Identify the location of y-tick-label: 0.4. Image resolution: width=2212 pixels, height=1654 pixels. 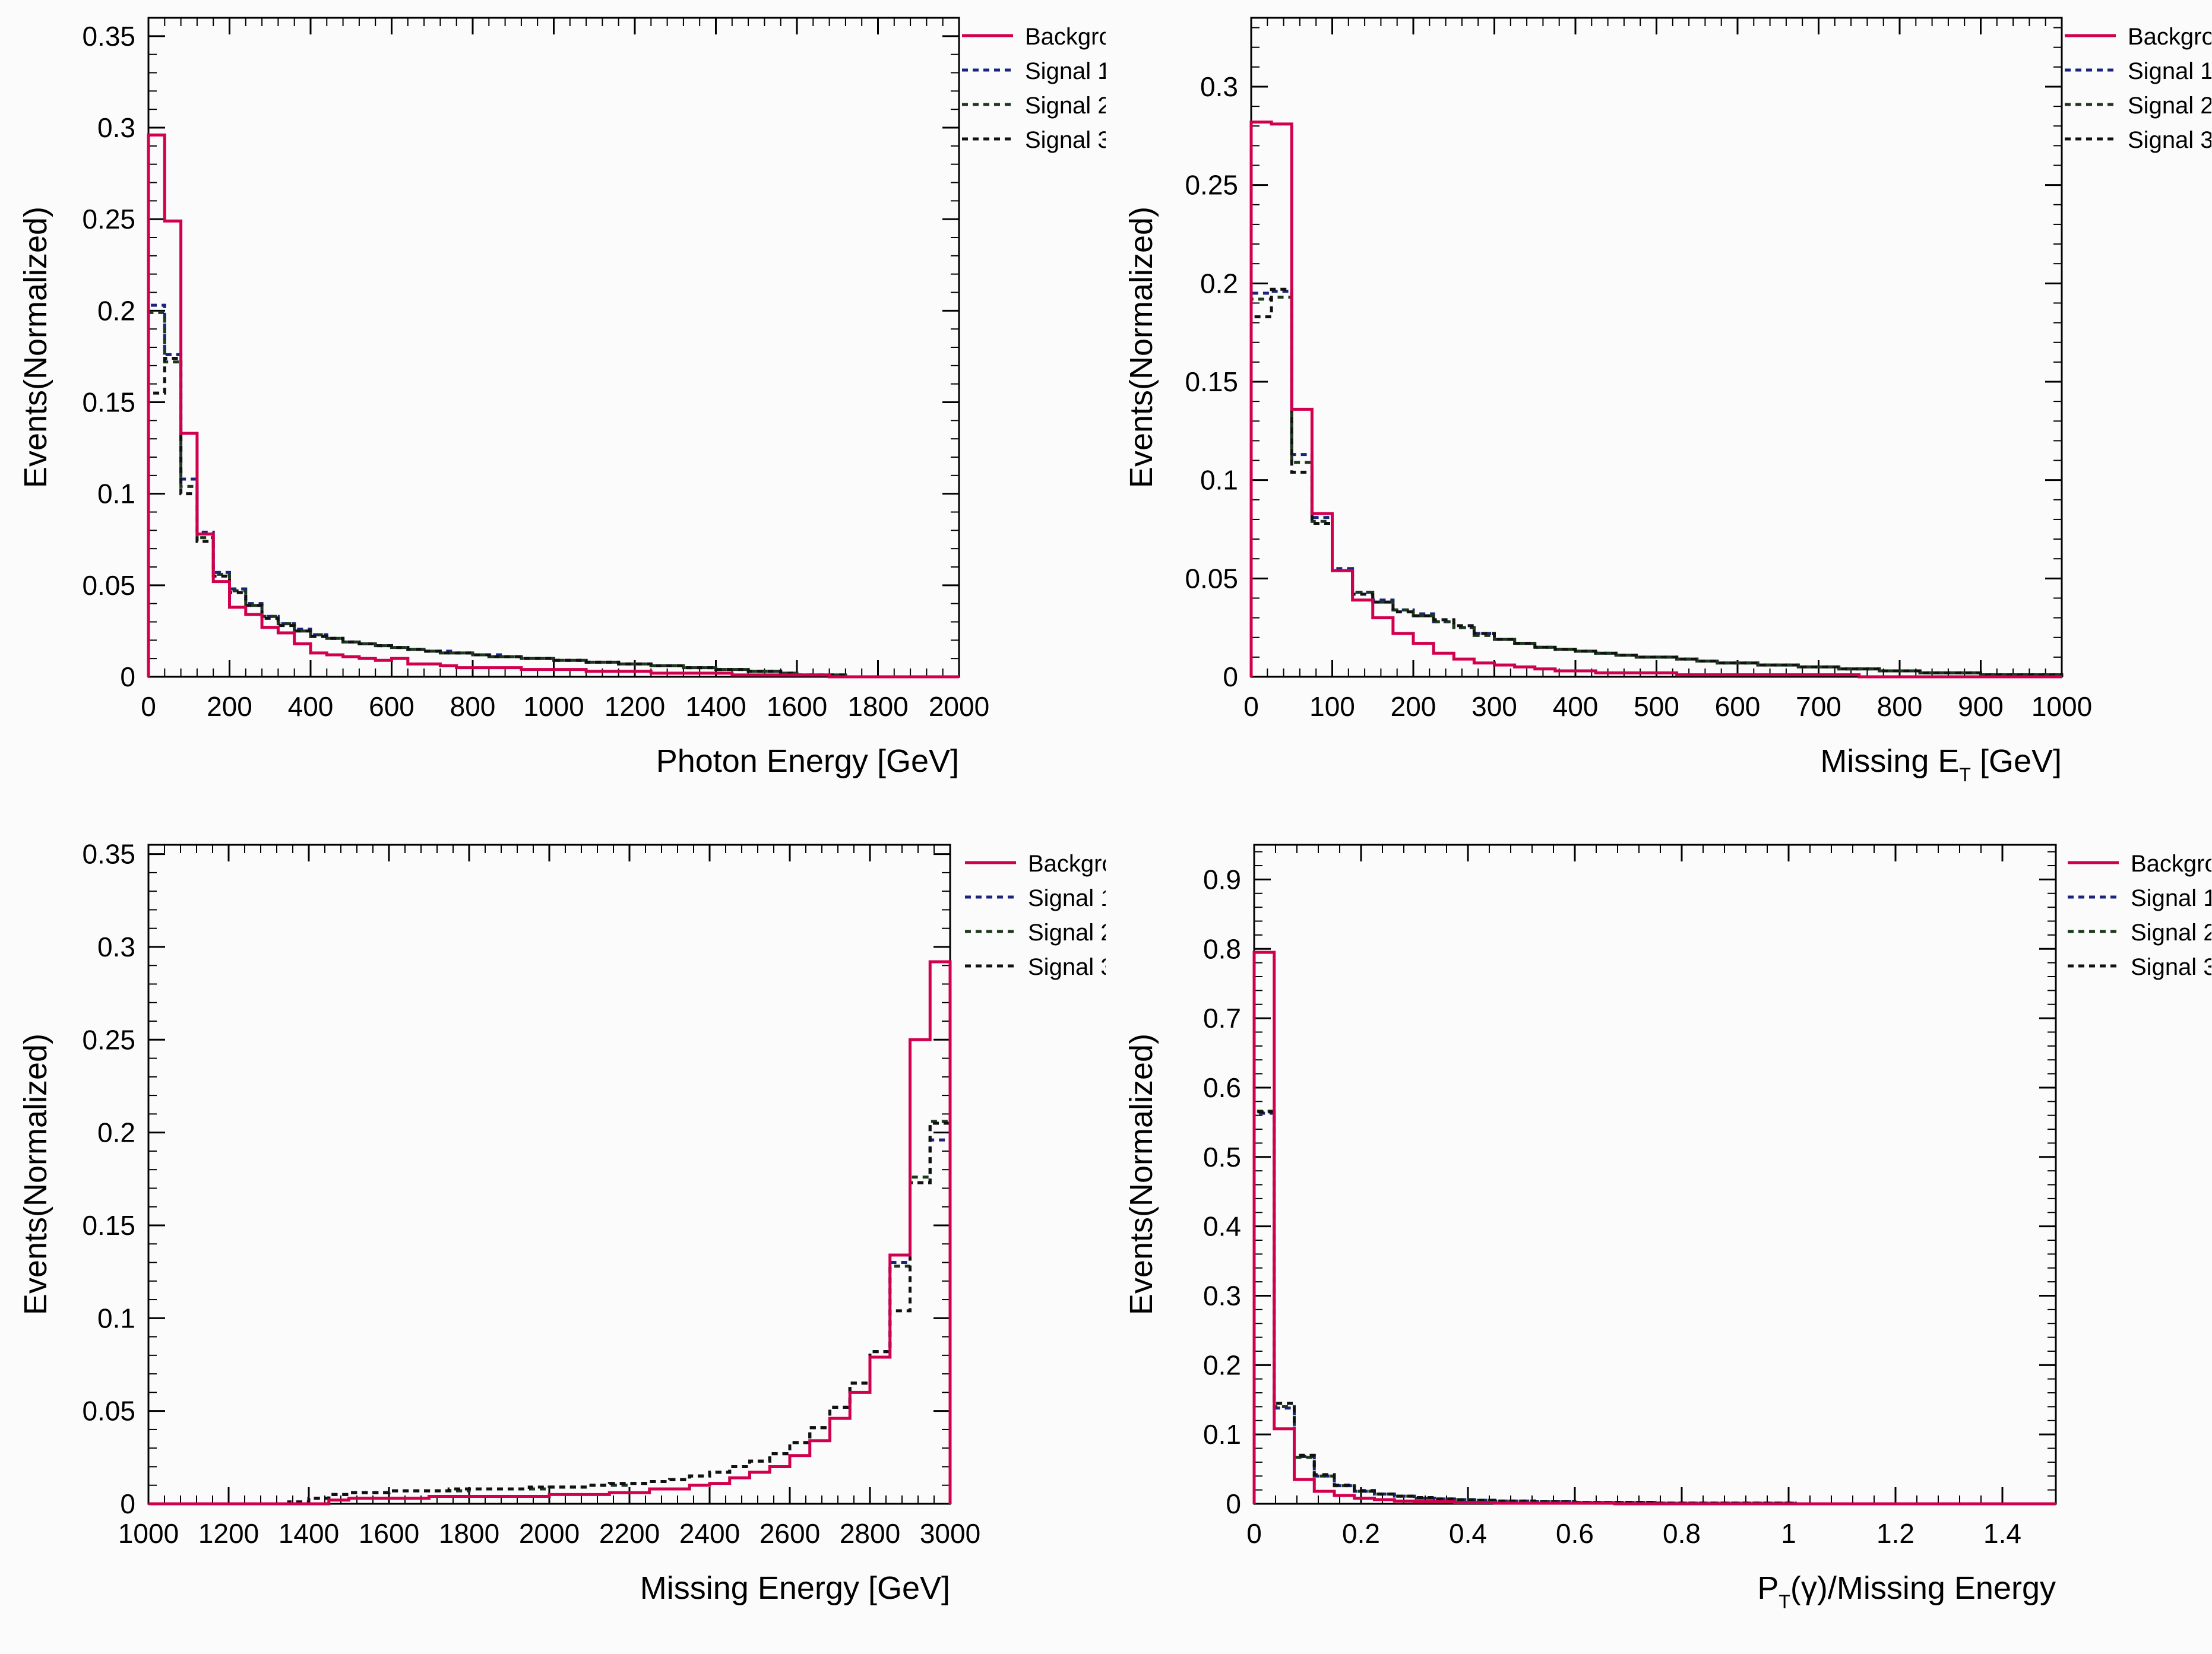
(1222, 1226).